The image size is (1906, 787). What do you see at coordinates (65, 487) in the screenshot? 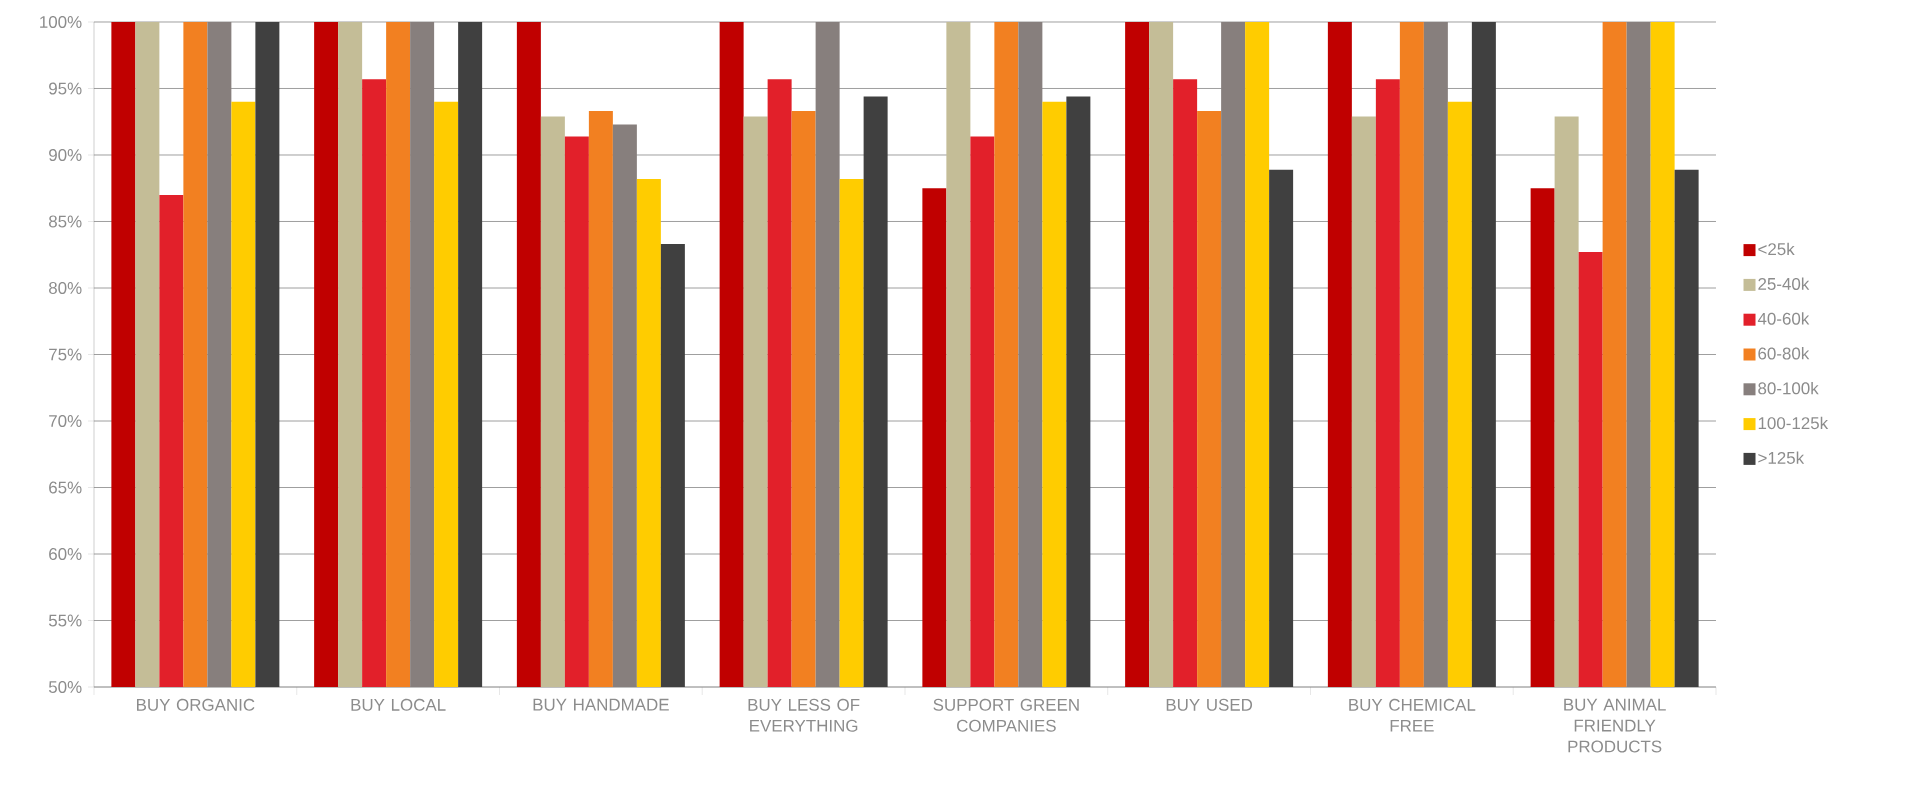
I see `y-tick-label: 65%` at bounding box center [65, 487].